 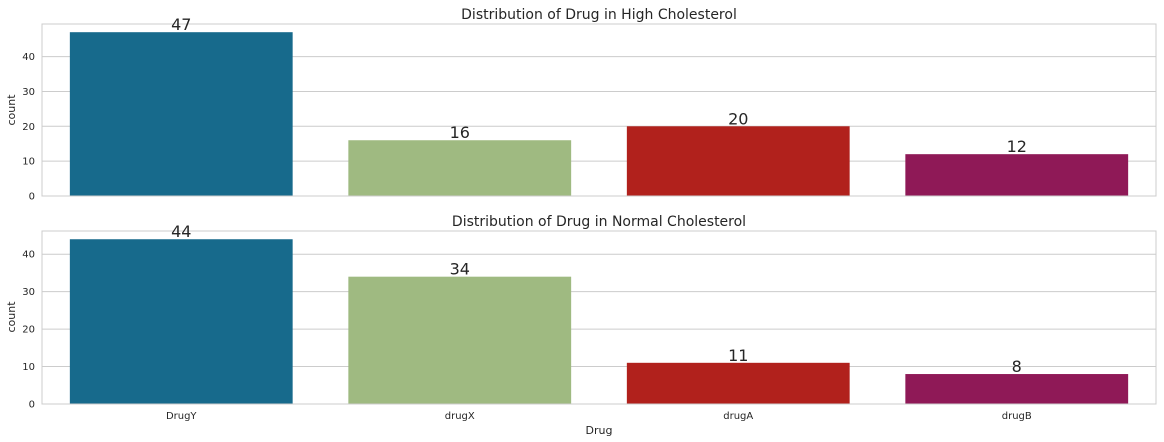 What do you see at coordinates (1017, 366) in the screenshot?
I see `data-label-drugB: 8` at bounding box center [1017, 366].